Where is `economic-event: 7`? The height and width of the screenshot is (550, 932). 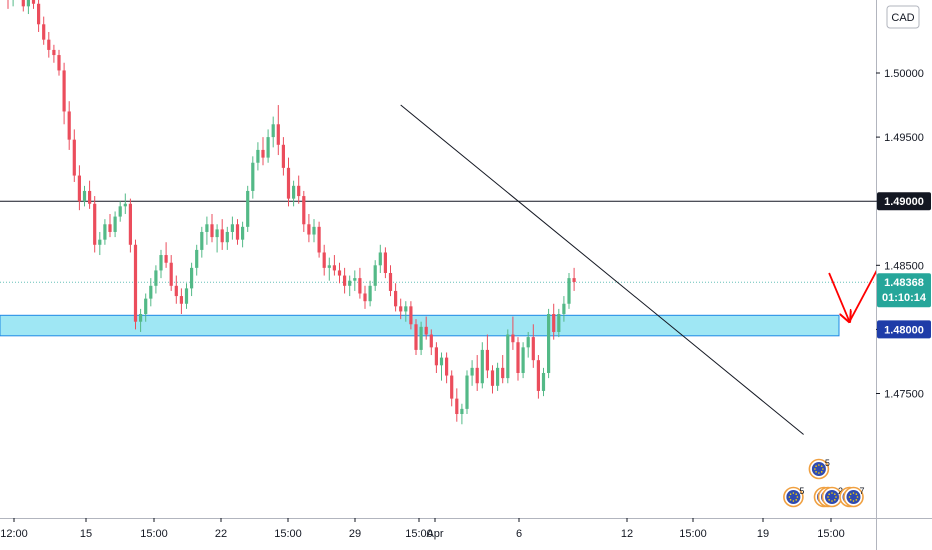
economic-event: 7 is located at coordinates (852, 497).